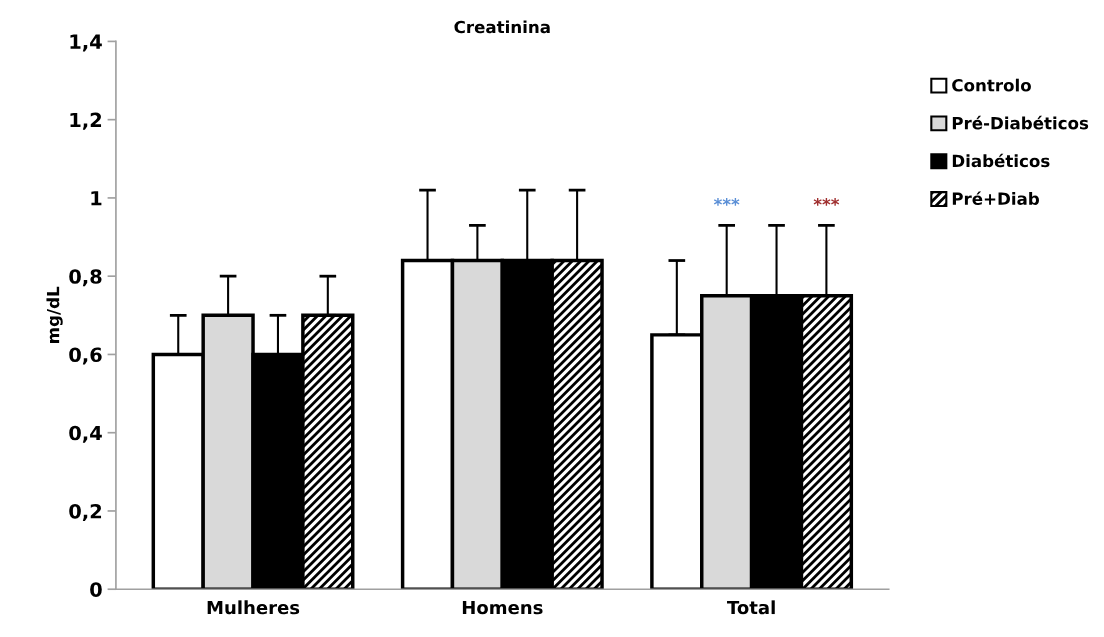 The image size is (1104, 637). Describe the element at coordinates (751, 607) in the screenshot. I see `x-tick-label: Total` at that location.